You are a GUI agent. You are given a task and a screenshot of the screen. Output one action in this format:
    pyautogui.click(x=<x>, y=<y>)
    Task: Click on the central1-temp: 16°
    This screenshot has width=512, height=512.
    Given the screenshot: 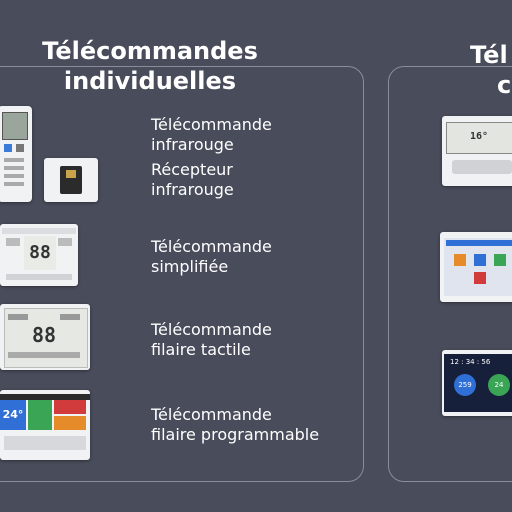 What is the action you would take?
    pyautogui.click(x=479, y=136)
    